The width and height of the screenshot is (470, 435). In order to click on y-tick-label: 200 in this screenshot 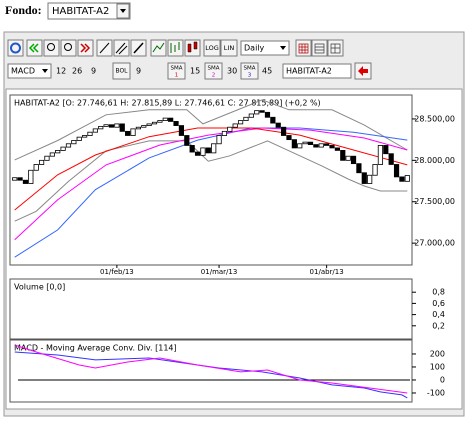, I will do `click(437, 353)`.